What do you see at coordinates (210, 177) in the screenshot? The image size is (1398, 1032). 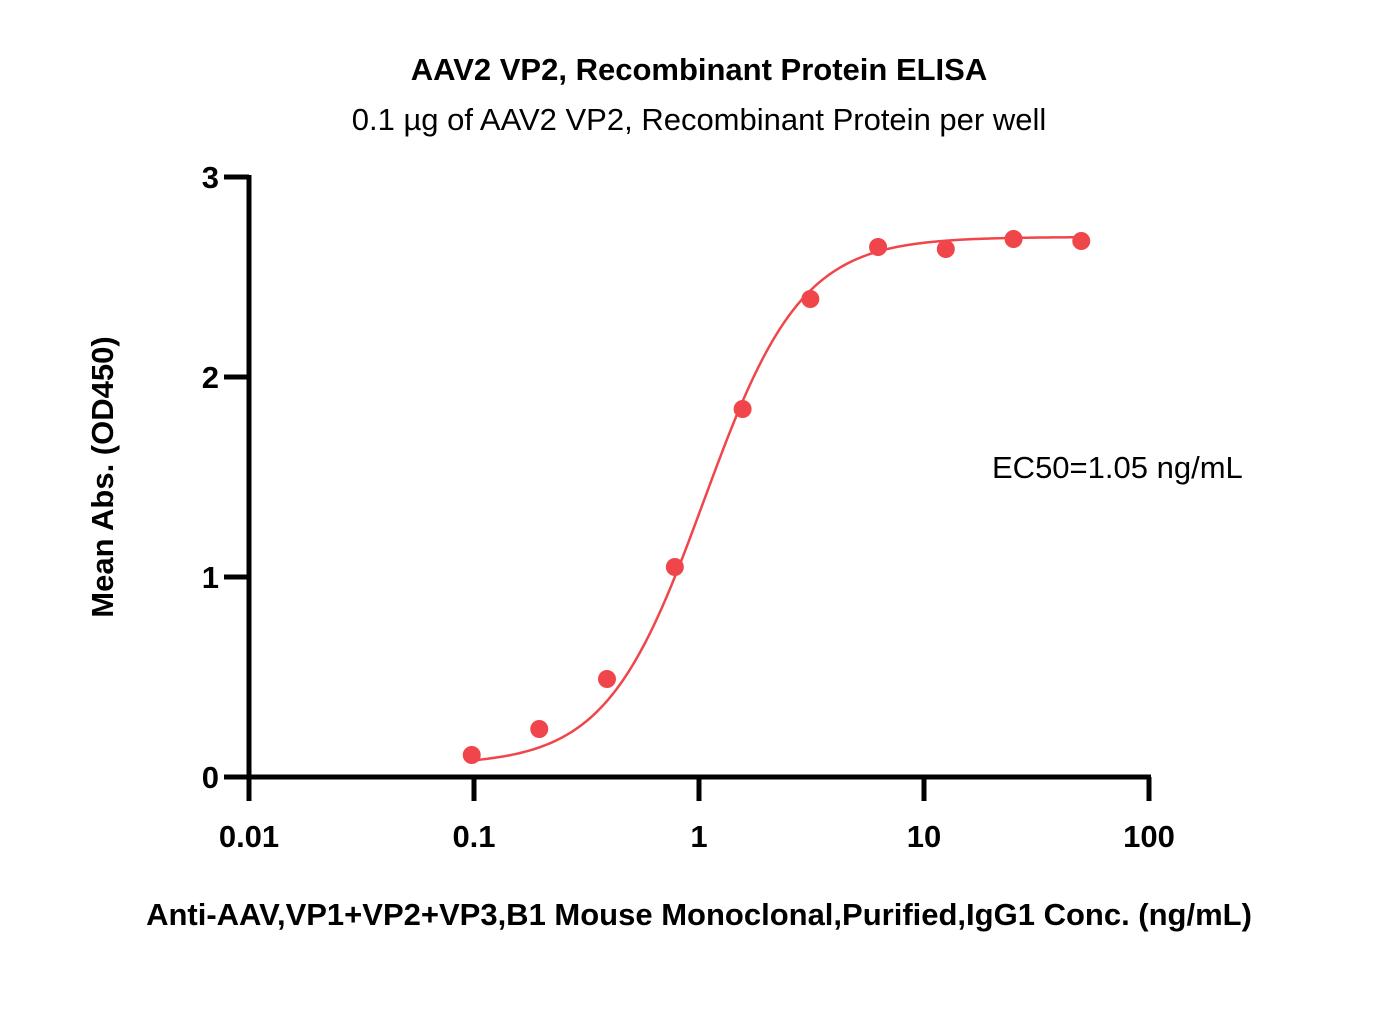 I see `y-tick-label: 3` at bounding box center [210, 177].